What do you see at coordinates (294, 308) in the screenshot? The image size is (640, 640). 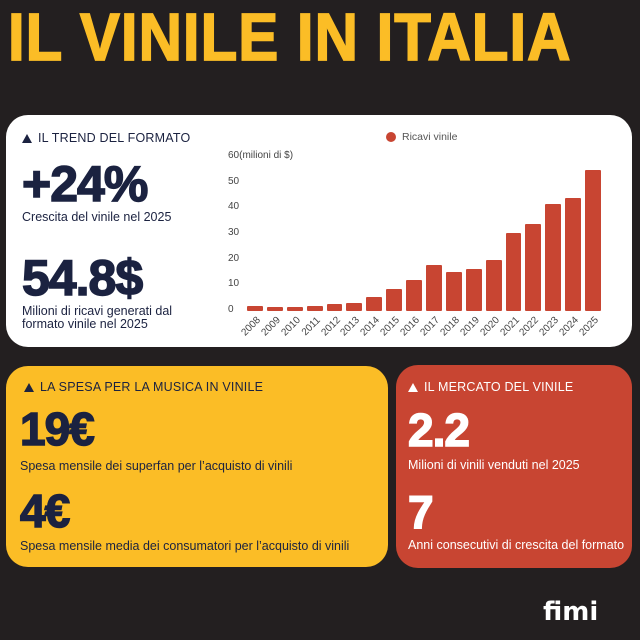 I see `bar-2010` at bounding box center [294, 308].